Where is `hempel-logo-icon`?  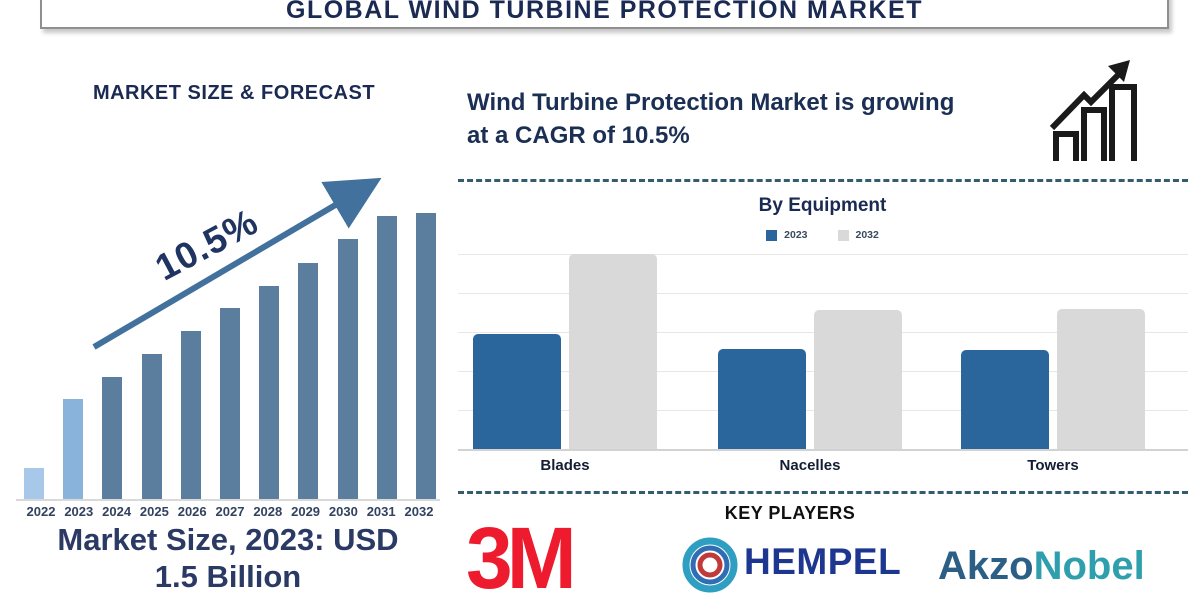
hempel-logo-icon is located at coordinates (710, 565).